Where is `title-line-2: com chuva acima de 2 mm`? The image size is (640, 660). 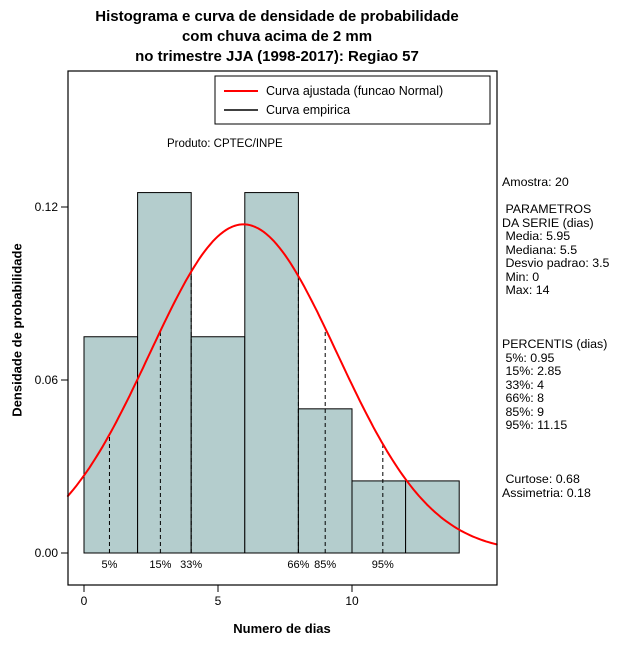 title-line-2: com chuva acima de 2 mm is located at coordinates (277, 36).